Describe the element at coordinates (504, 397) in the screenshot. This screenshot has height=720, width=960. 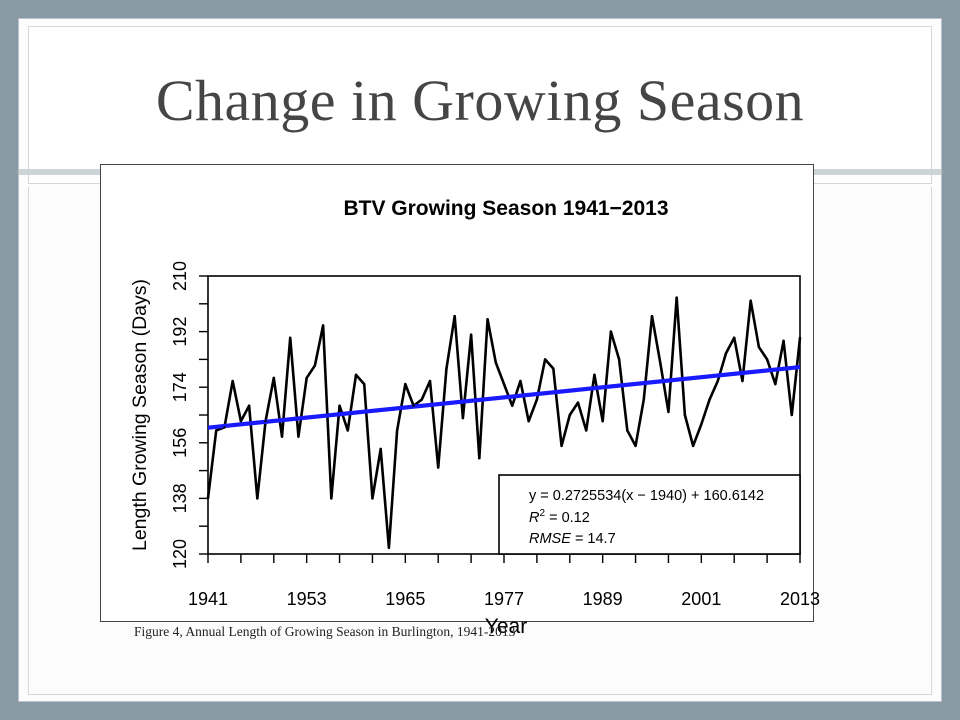
I see `trend-line` at that location.